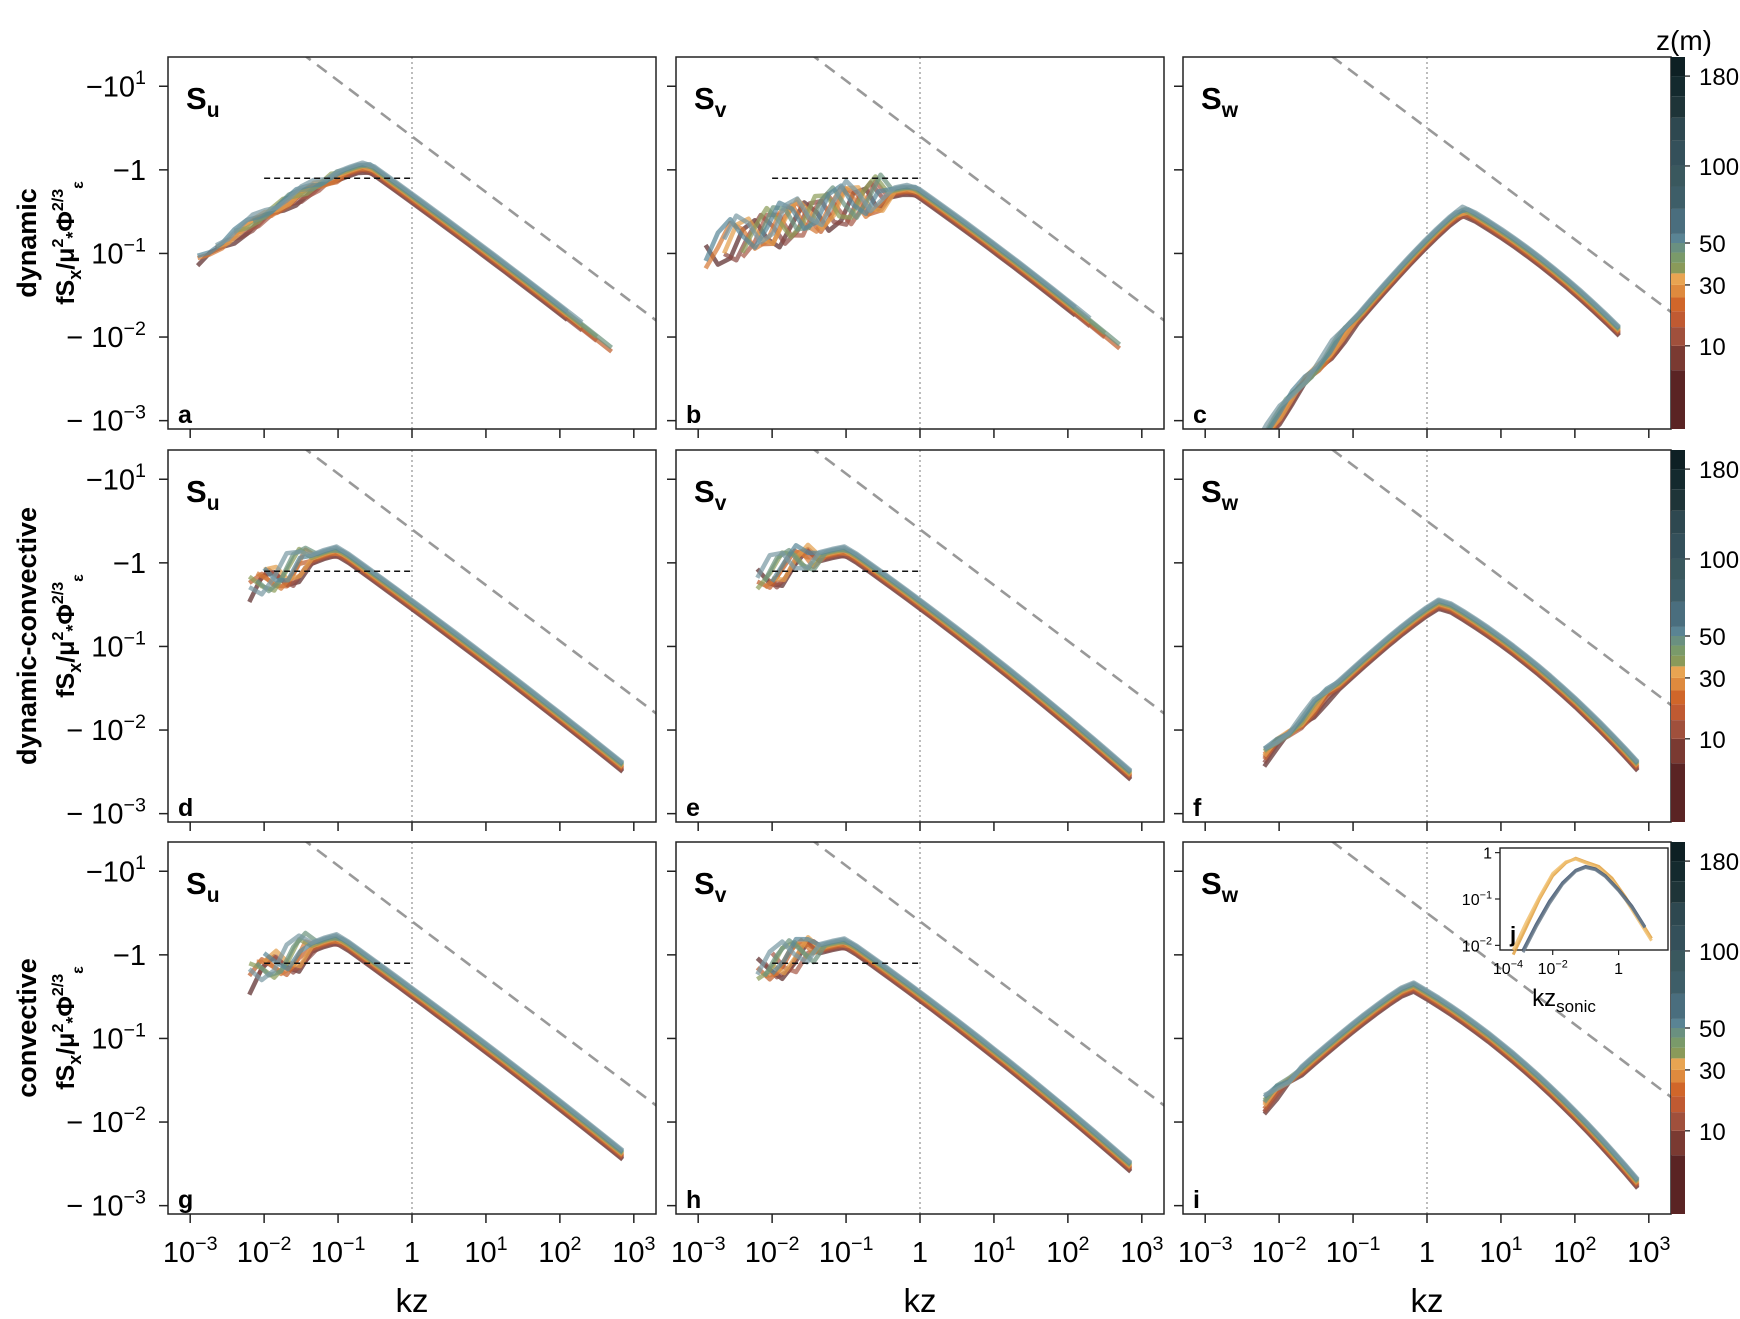  I want to click on x-tick-label: 10⁻², so click(1279, 1251).